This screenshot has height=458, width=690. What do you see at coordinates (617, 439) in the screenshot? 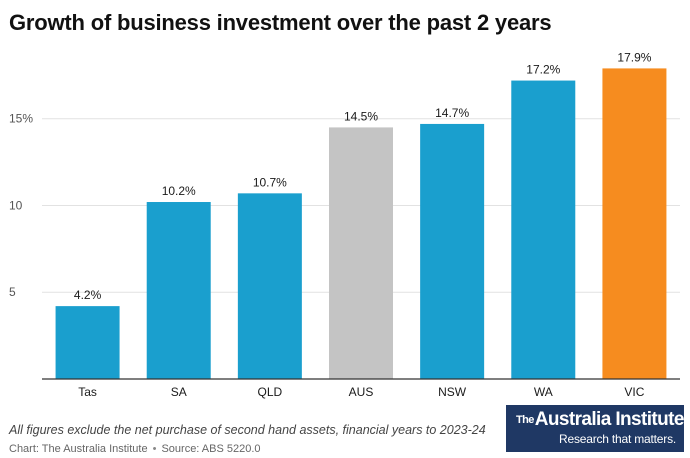
I see `logo-tagline: Research that matters.` at bounding box center [617, 439].